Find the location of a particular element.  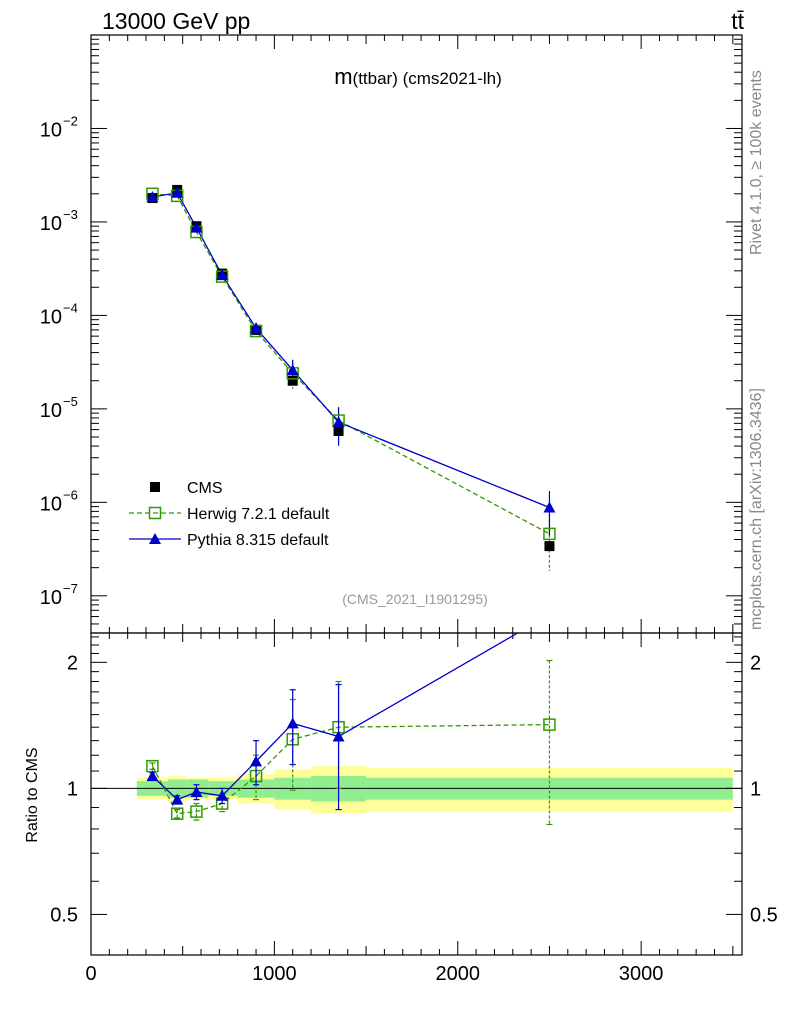

y-tick-exponent: −2 is located at coordinates (70, 120).